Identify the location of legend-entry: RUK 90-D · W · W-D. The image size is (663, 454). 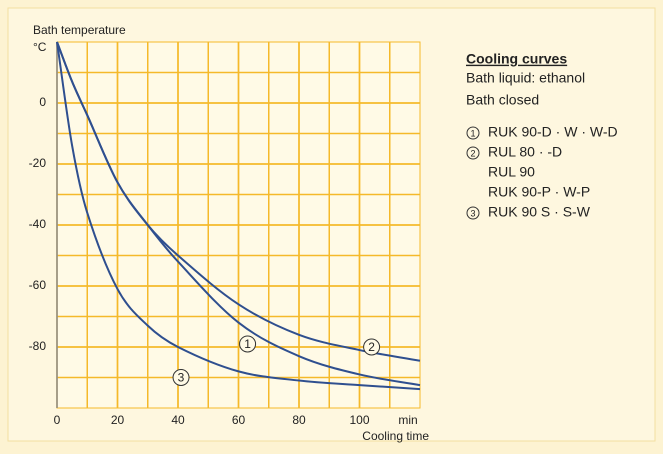
(553, 132).